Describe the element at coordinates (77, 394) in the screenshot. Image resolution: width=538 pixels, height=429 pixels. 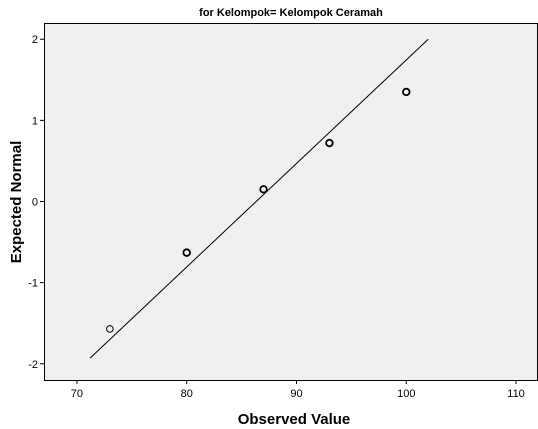
I see `x-tick-label: 70` at that location.